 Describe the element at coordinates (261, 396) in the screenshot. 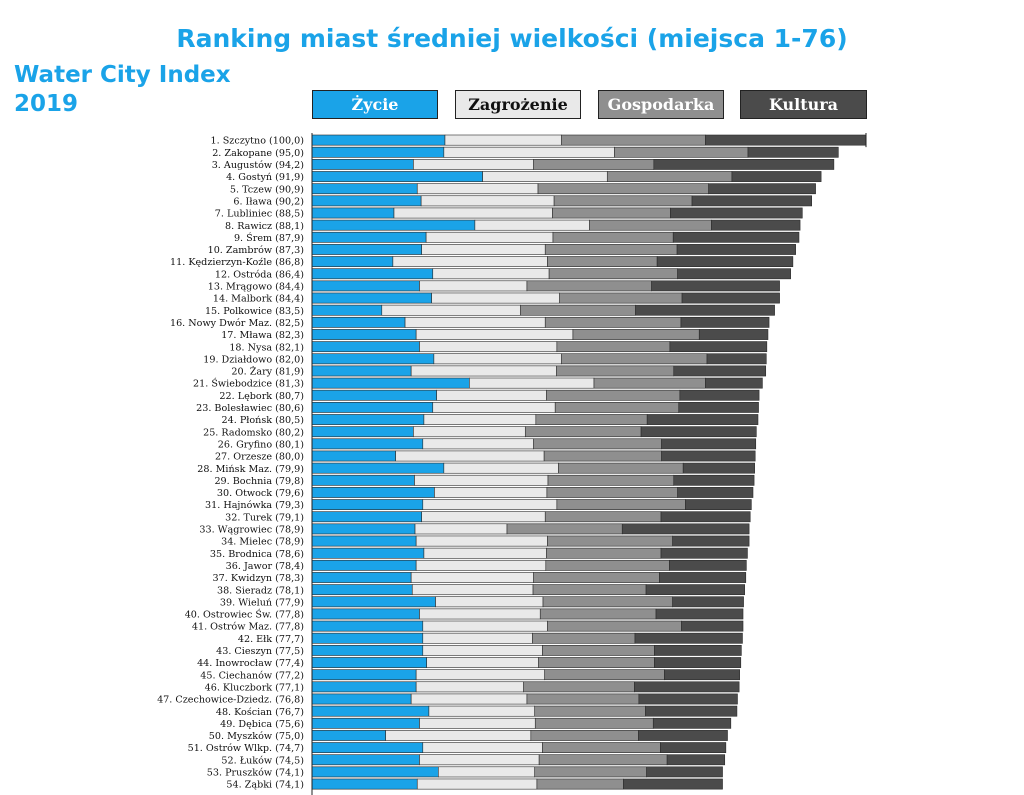

I see `row-label: 22. Lębork (80,7)` at that location.